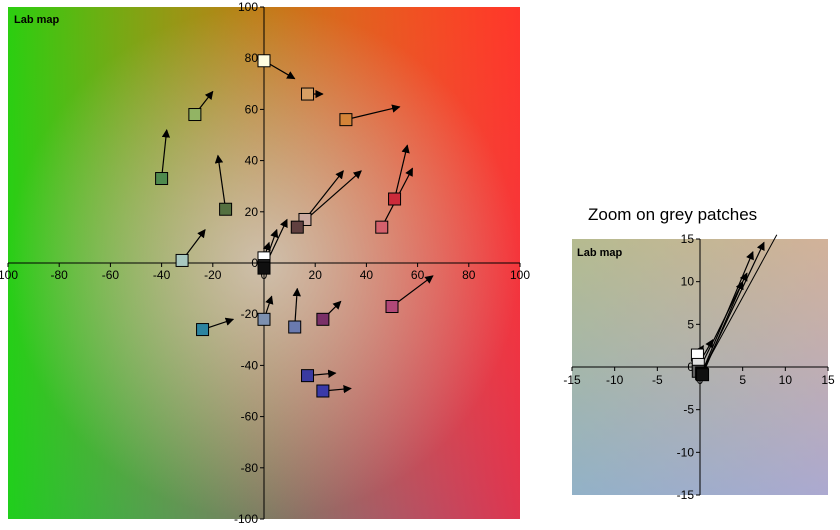 The image size is (840, 530). I want to click on main-y-tick-label: -100, so click(246, 519).